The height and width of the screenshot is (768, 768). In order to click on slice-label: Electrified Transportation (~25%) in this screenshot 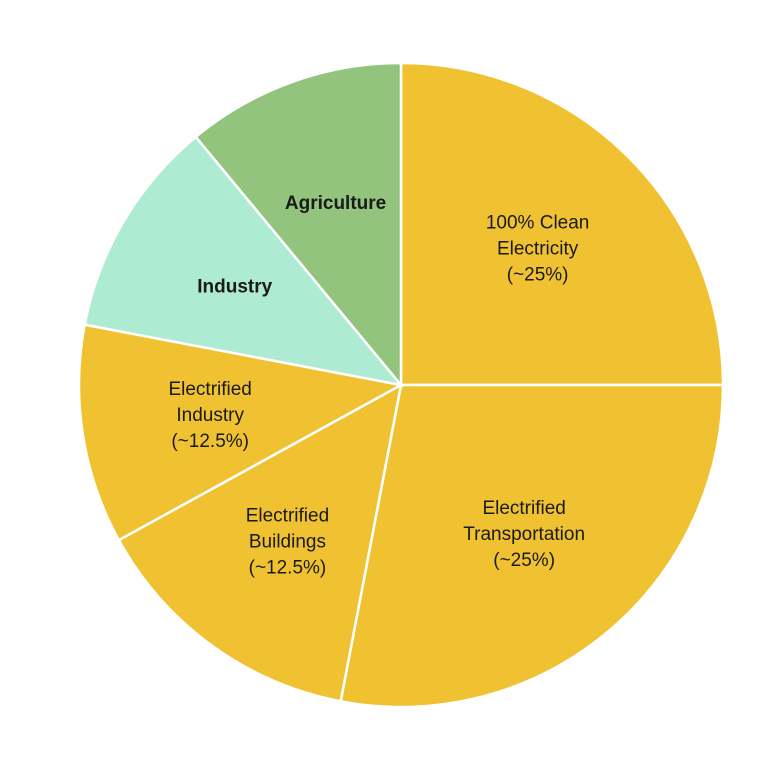, I will do `click(524, 534)`.